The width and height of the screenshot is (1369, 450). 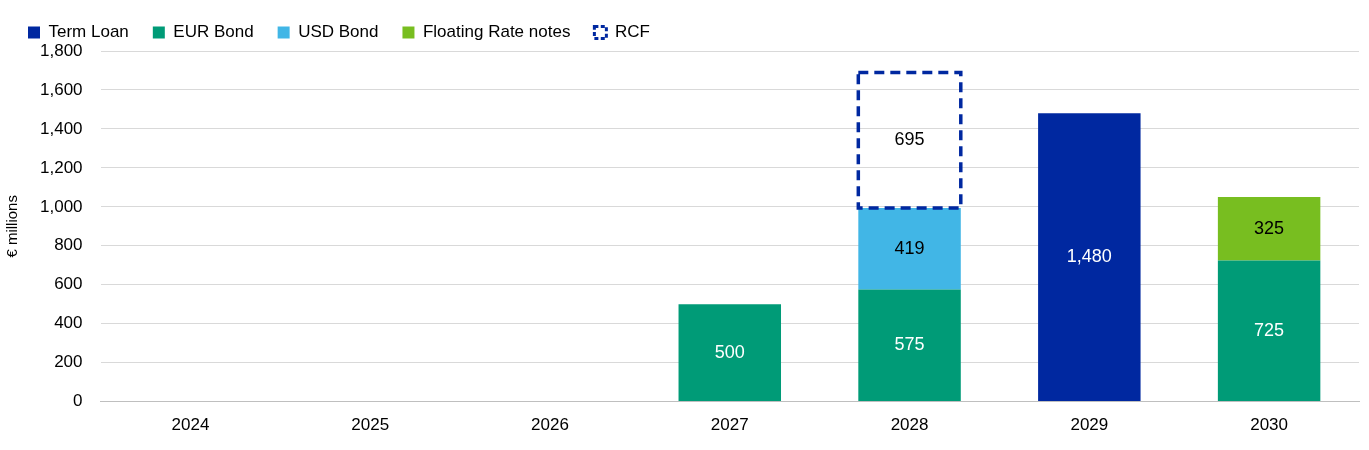 I want to click on data-label: 1,480, so click(x=1089, y=256).